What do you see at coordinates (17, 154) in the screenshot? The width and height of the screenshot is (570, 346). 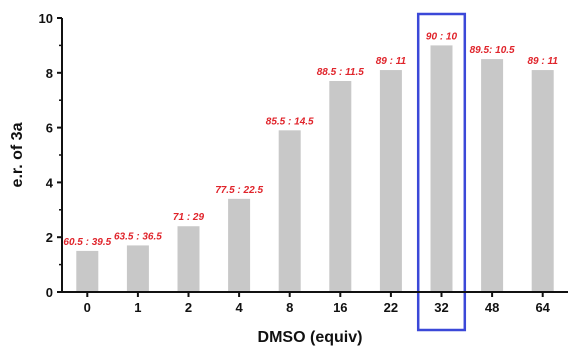 I see `y-axis-title: e.r. of 3a` at bounding box center [17, 154].